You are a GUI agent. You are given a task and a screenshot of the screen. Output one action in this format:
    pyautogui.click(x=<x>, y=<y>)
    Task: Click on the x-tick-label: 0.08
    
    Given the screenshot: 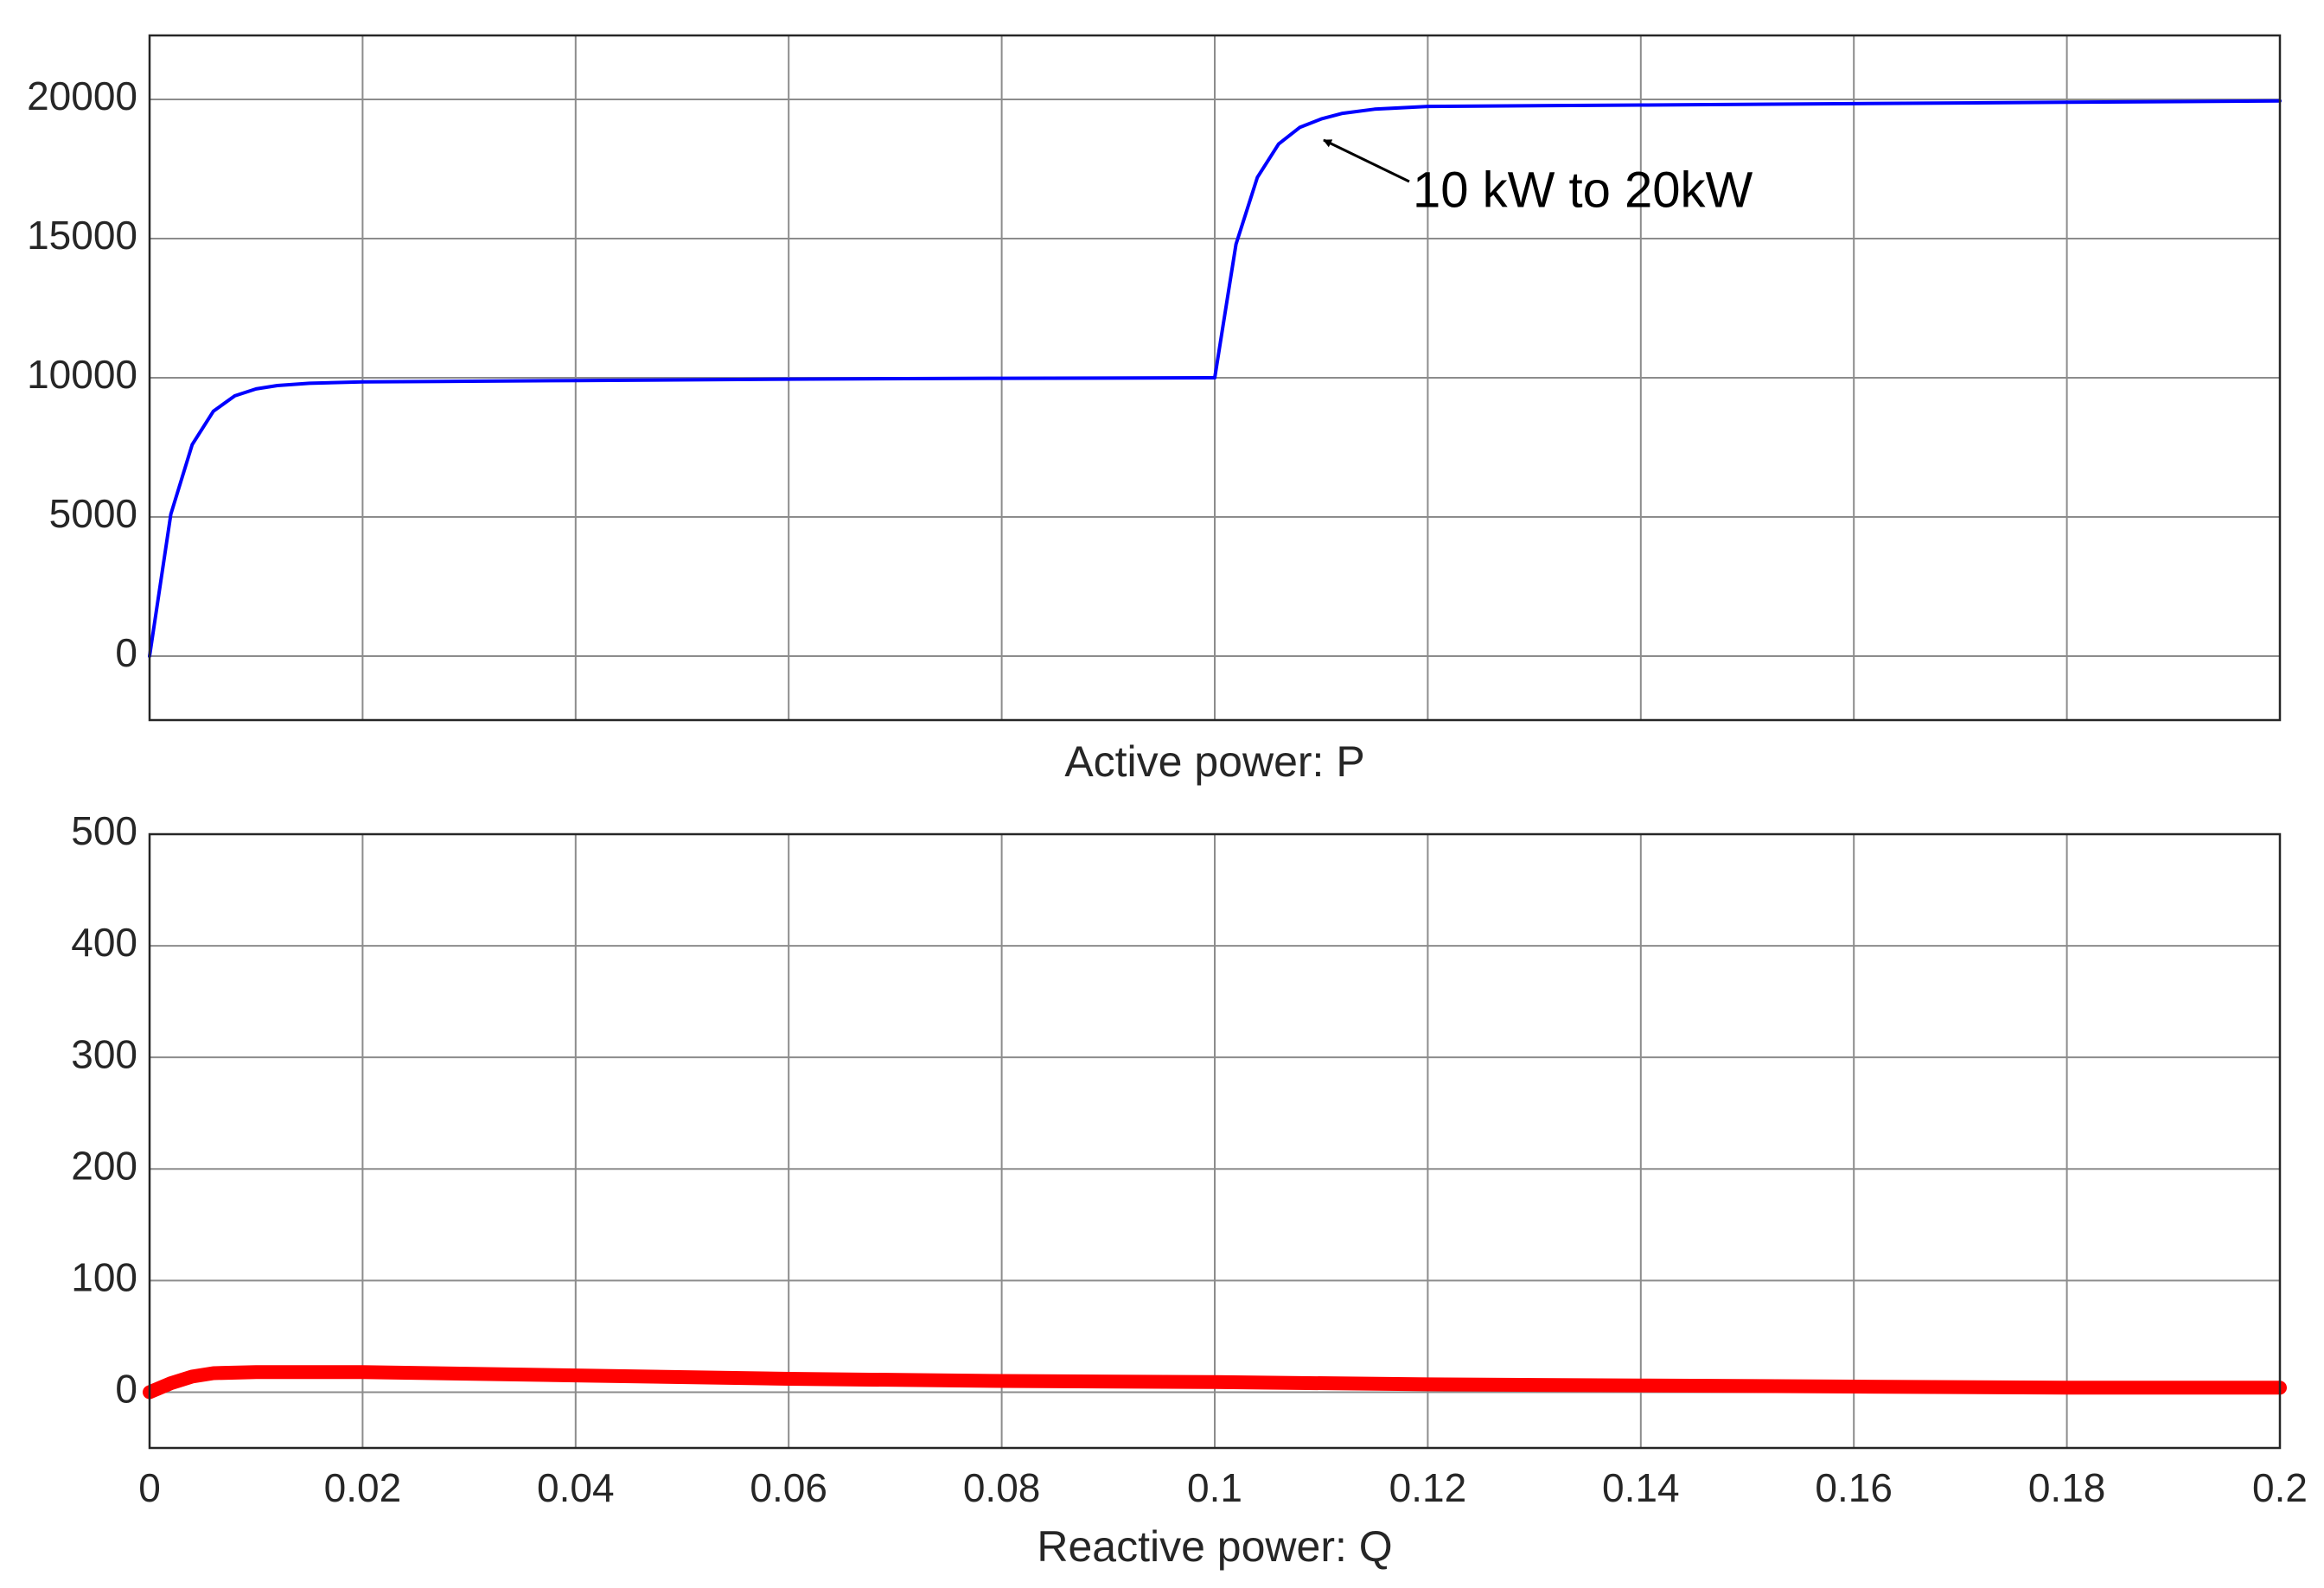 What is the action you would take?
    pyautogui.click(x=1002, y=1487)
    